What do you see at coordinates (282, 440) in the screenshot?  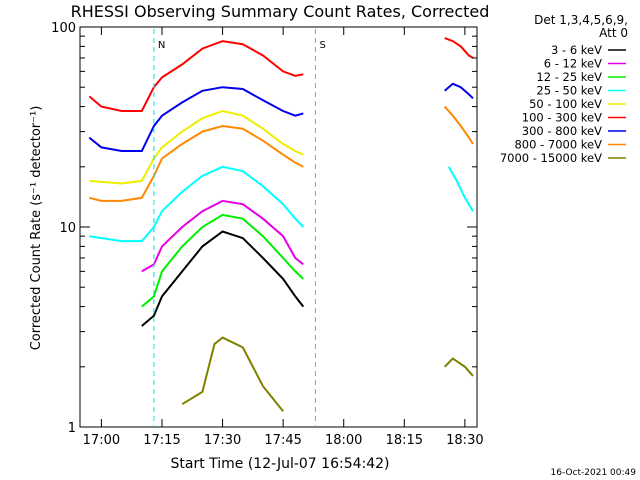 I see `x-tick-label: 17:45` at bounding box center [282, 440].